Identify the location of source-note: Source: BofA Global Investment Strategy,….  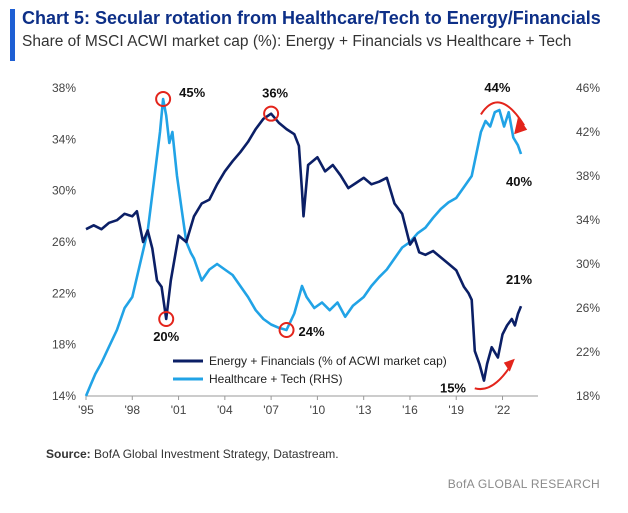
(192, 454).